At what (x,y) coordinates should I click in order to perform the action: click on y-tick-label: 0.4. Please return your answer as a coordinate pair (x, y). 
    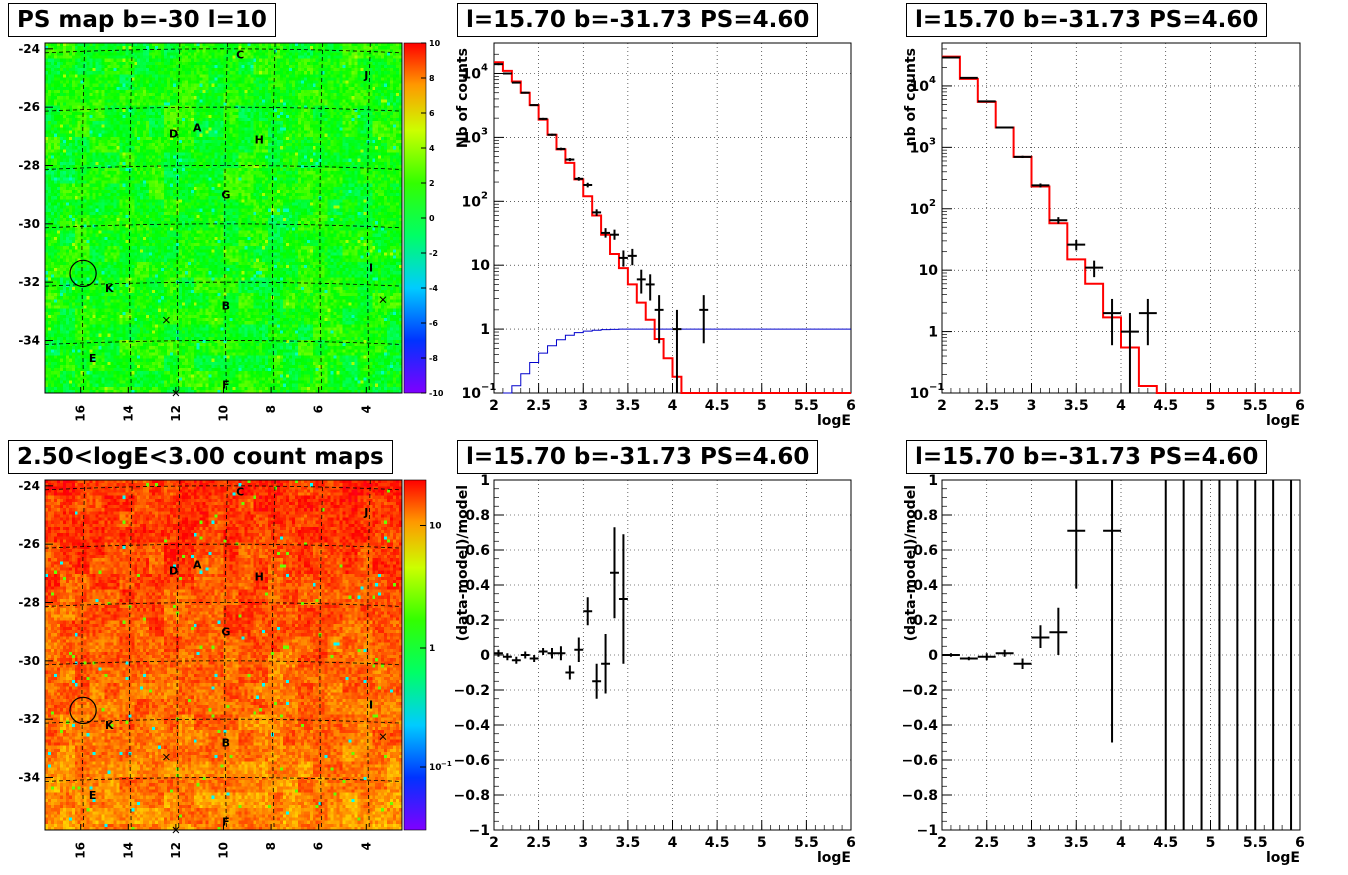
    Looking at the image, I should click on (477, 586).